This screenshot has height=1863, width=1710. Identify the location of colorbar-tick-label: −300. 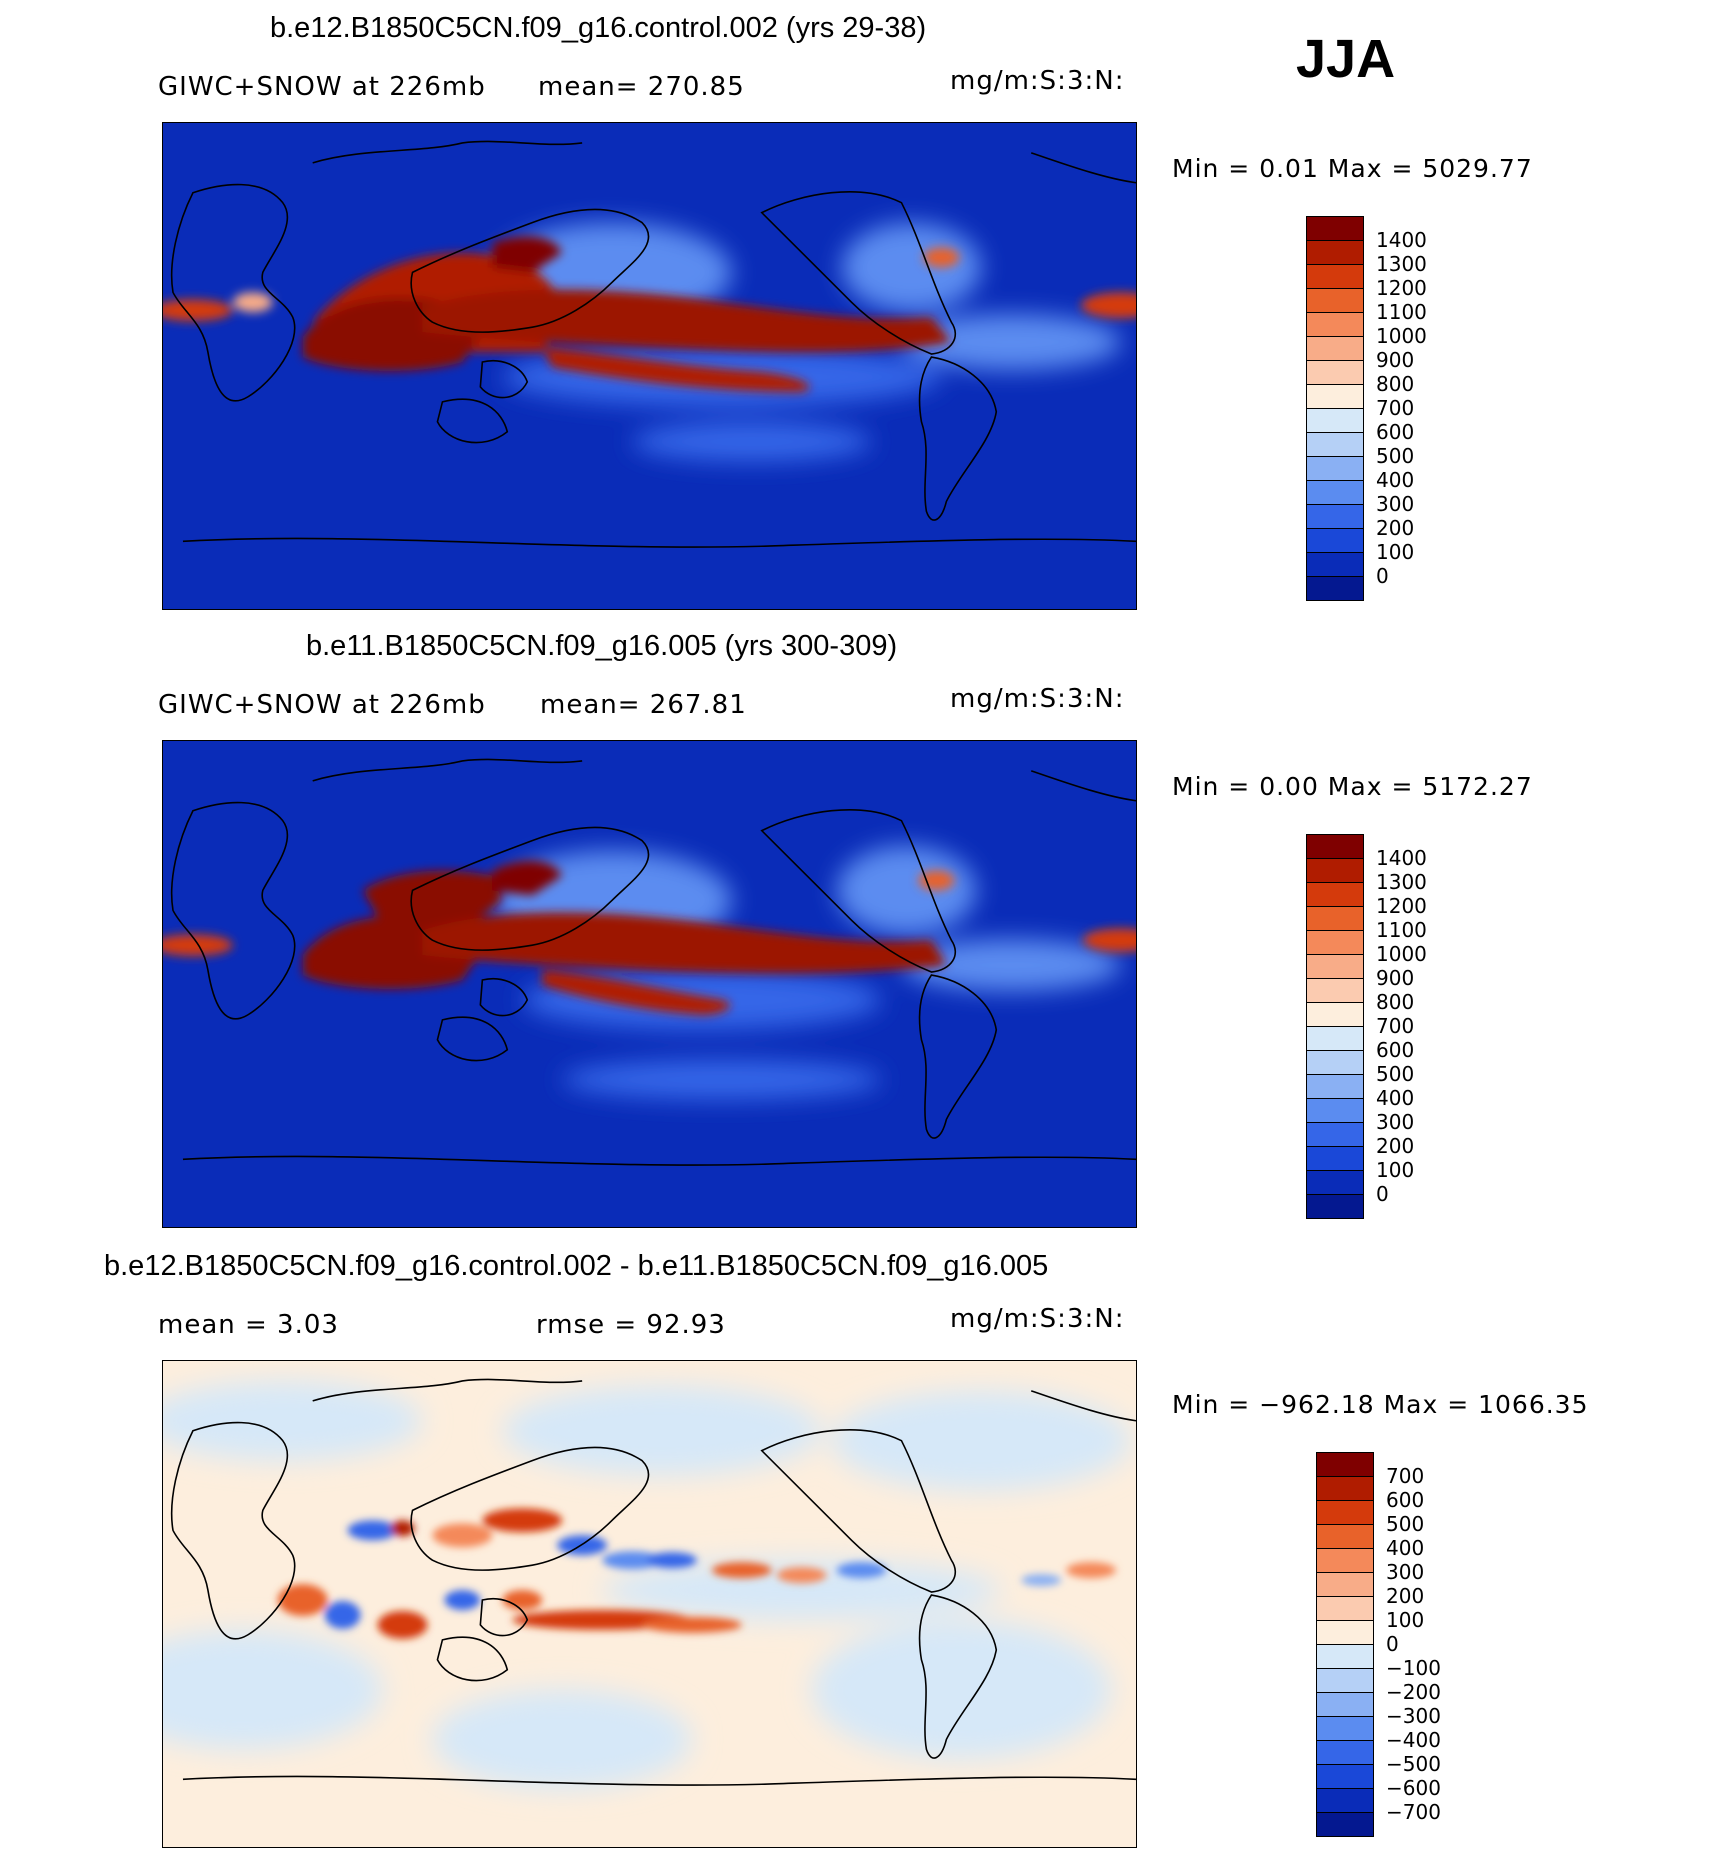
(1413, 1716).